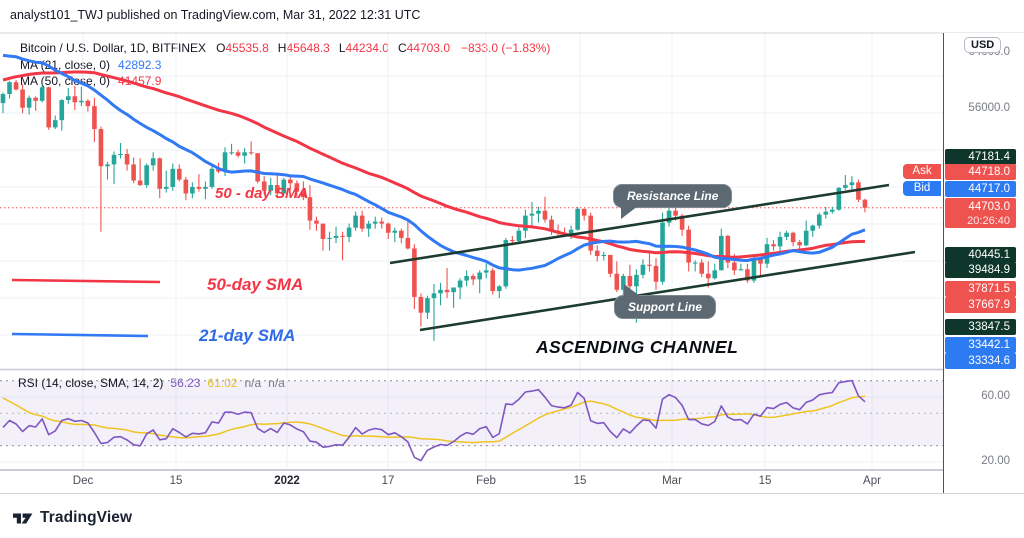  What do you see at coordinates (665, 307) in the screenshot?
I see `support-line-label: Support Line` at bounding box center [665, 307].